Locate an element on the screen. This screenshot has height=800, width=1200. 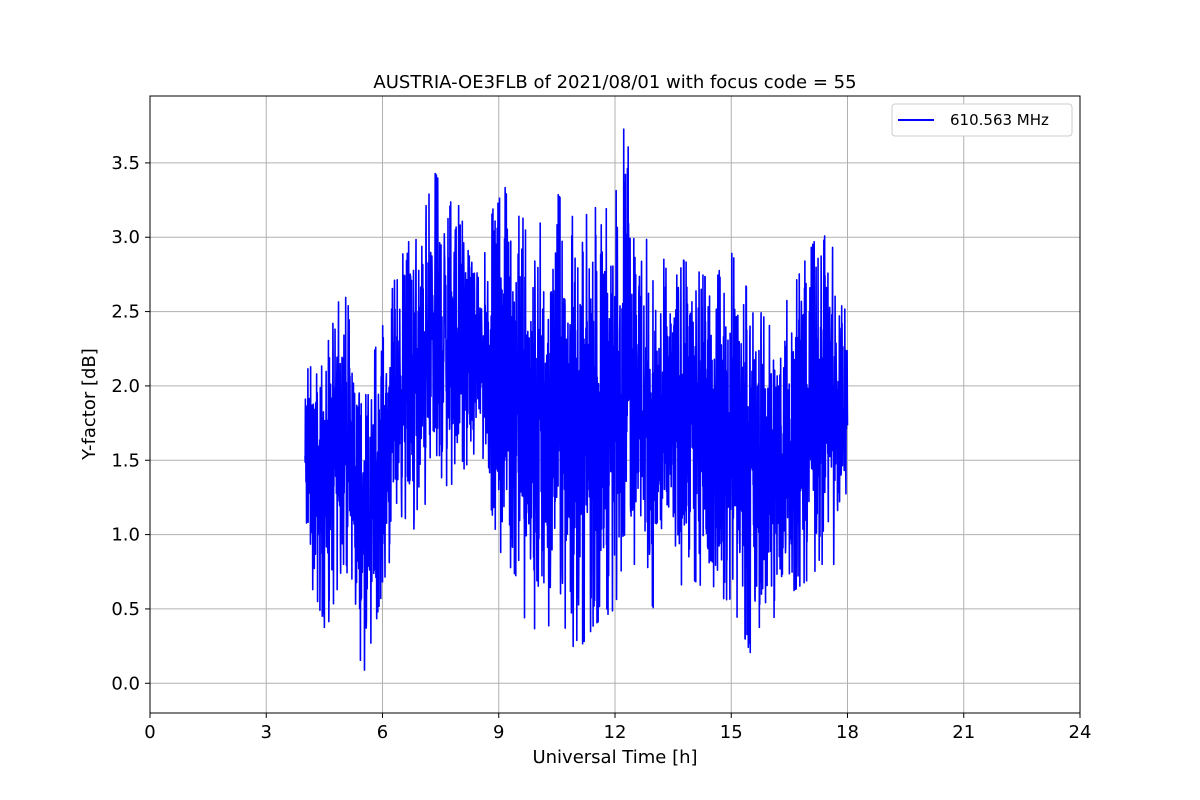
x-tick-label: 6 is located at coordinates (382, 732).